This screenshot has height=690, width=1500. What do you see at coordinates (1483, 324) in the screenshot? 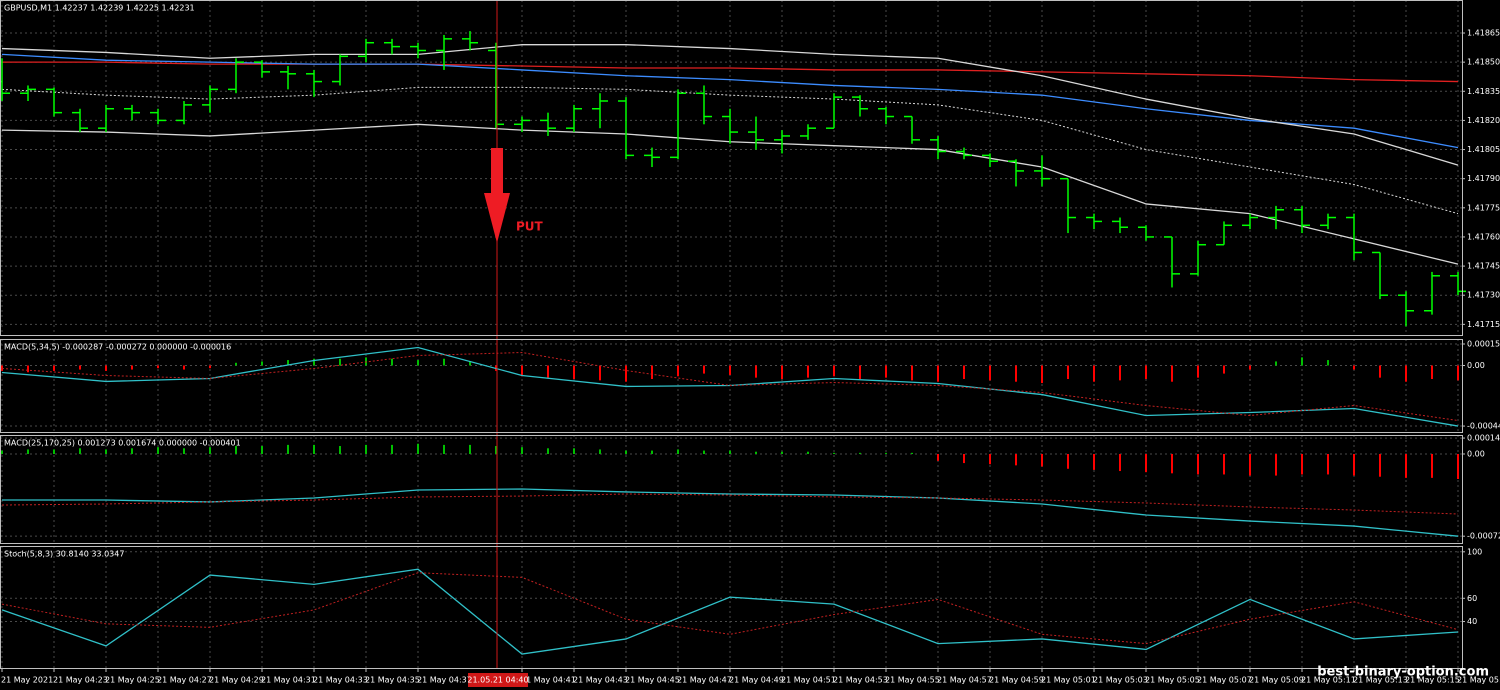
I see `y-tick-label: 1.41715` at bounding box center [1483, 324].